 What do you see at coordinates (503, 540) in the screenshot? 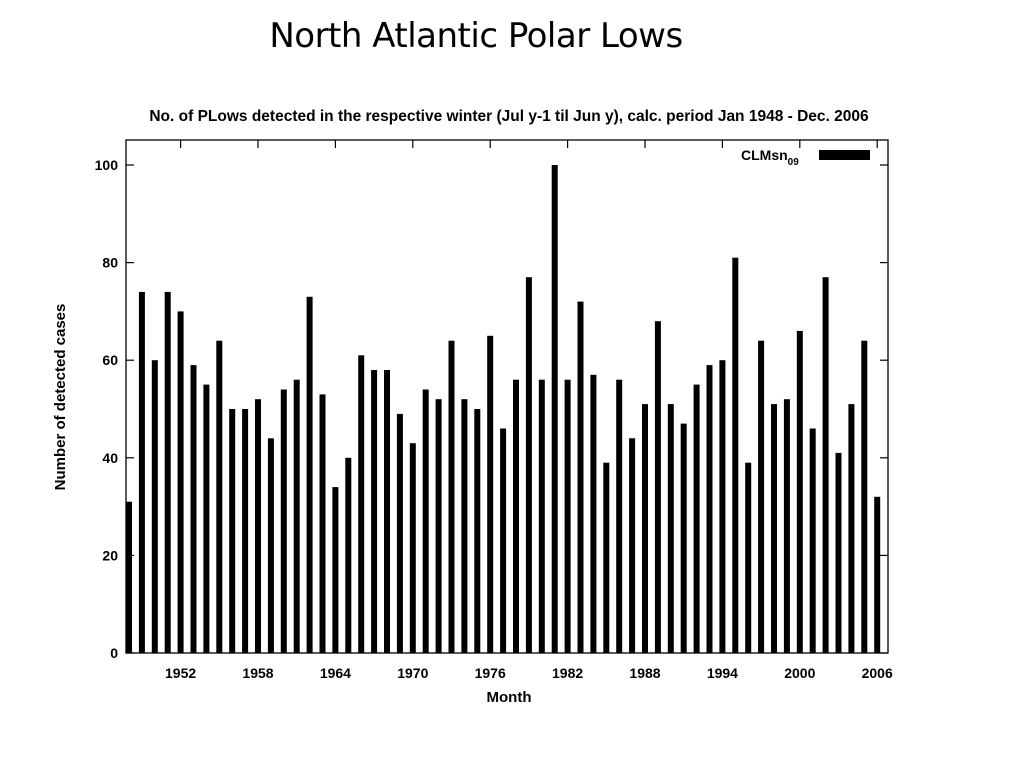
I see `bar-1977` at bounding box center [503, 540].